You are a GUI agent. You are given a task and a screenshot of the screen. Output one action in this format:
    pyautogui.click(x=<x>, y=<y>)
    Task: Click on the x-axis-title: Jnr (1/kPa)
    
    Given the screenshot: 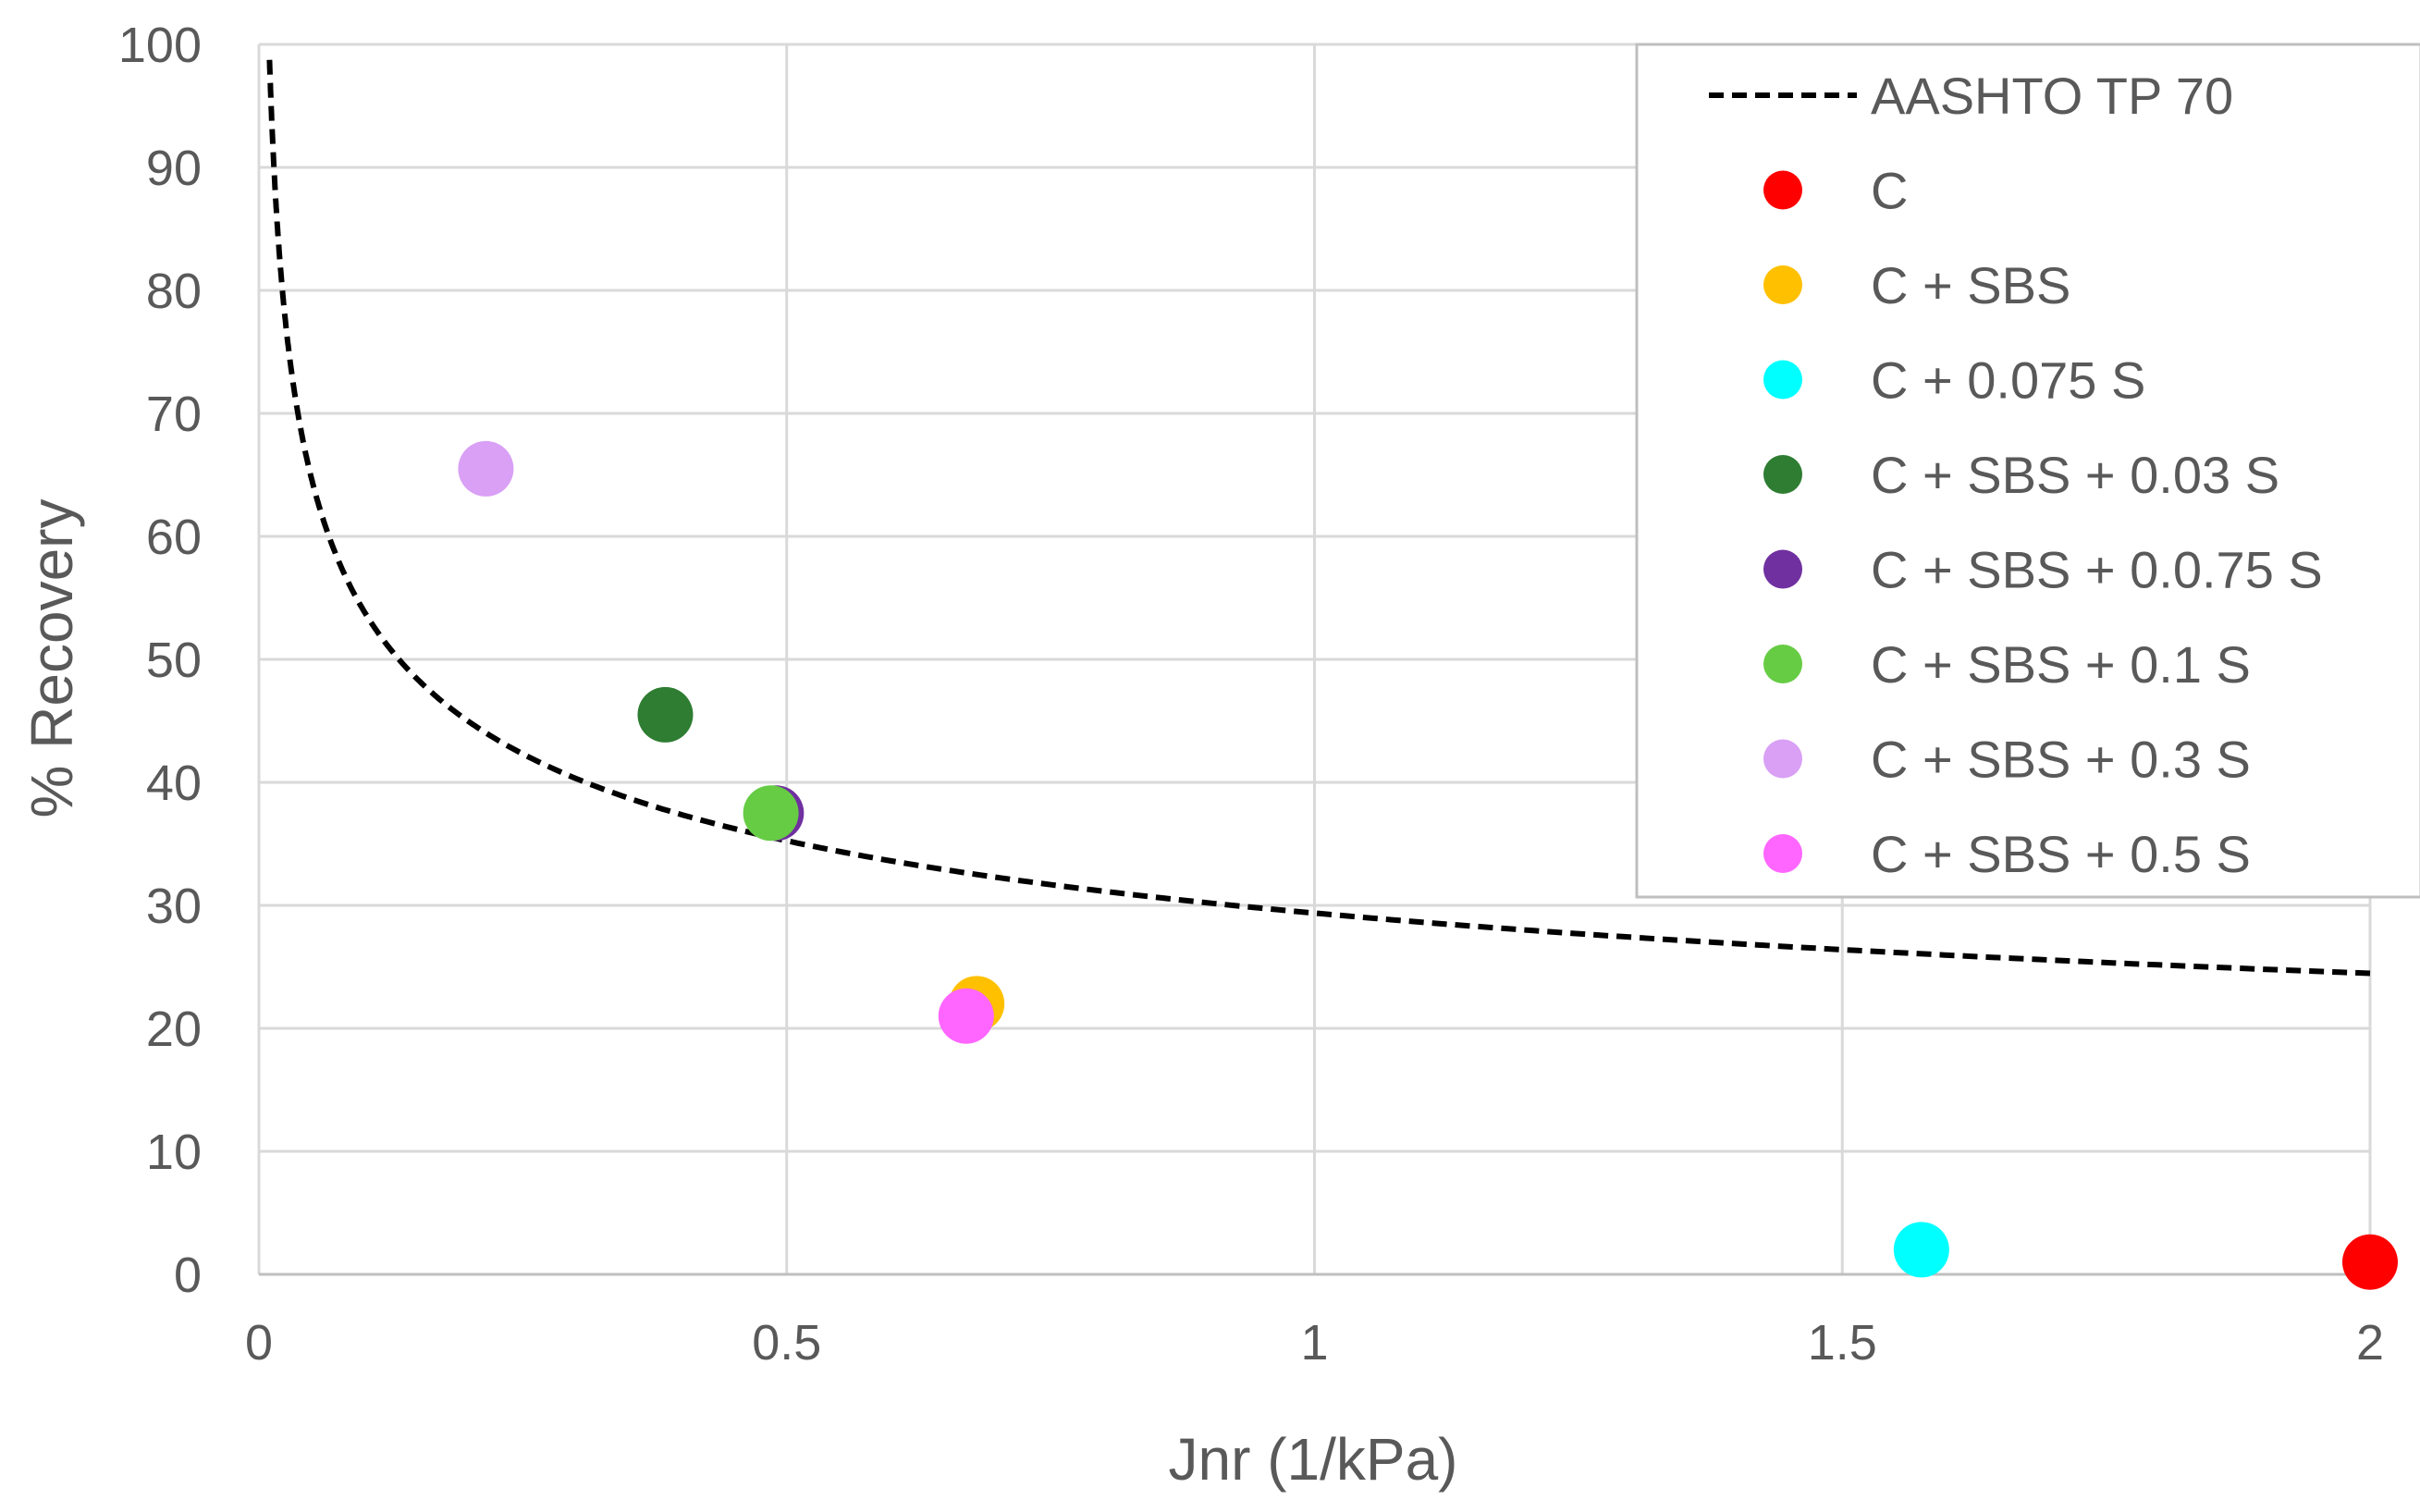 What is the action you would take?
    pyautogui.click(x=1313, y=1459)
    